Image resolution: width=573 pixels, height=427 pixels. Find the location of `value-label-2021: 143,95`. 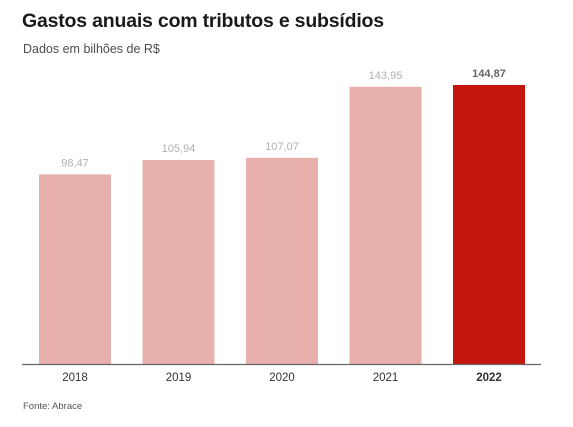

value-label-2021: 143,95 is located at coordinates (386, 76).